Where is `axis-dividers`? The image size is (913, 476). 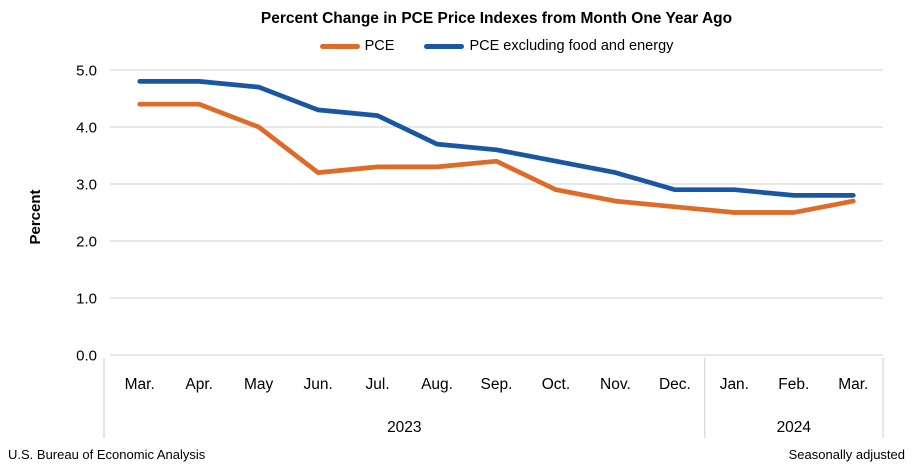 axis-dividers is located at coordinates (493, 398).